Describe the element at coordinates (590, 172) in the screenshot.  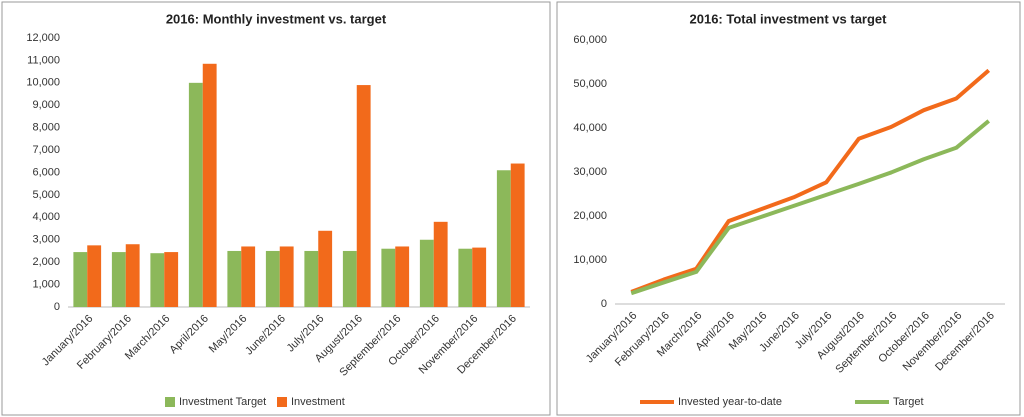
I see `y-tick-label: 30,000` at that location.